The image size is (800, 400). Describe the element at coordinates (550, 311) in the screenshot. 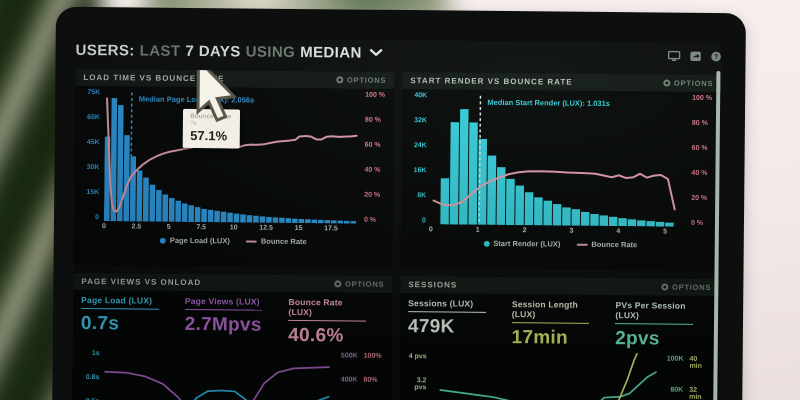

I see `metric-label: Session Length (LUX)` at that location.